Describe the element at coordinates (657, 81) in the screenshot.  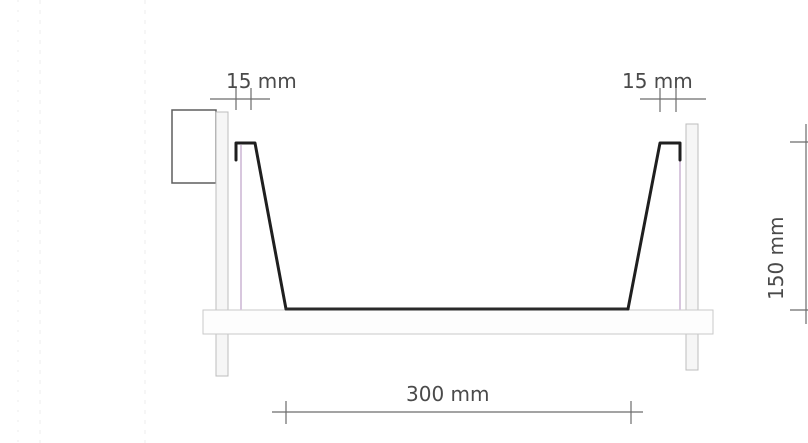
I see `top-right-dimension-label: 15 mm` at that location.